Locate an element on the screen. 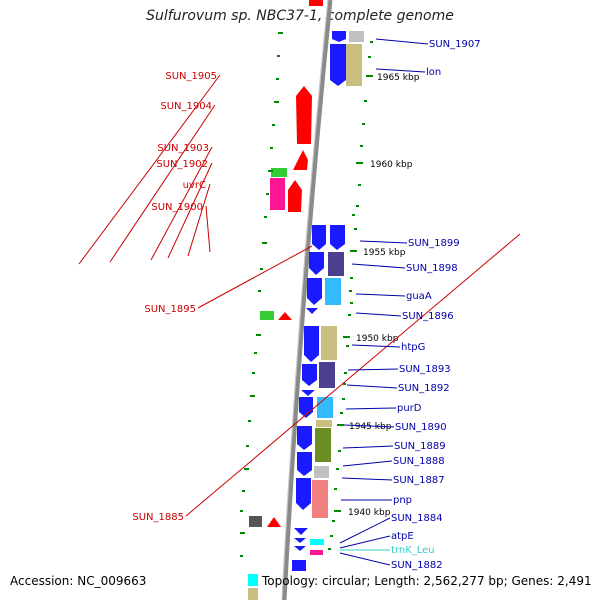  kbp-label: 1950 kbp is located at coordinates (377, 339).